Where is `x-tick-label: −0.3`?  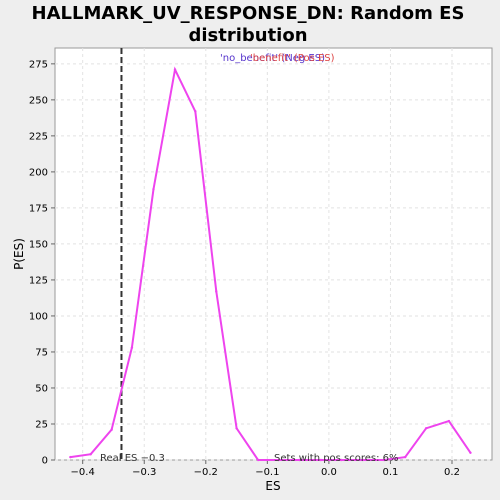 x-tick-label: −0.3 is located at coordinates (144, 472).